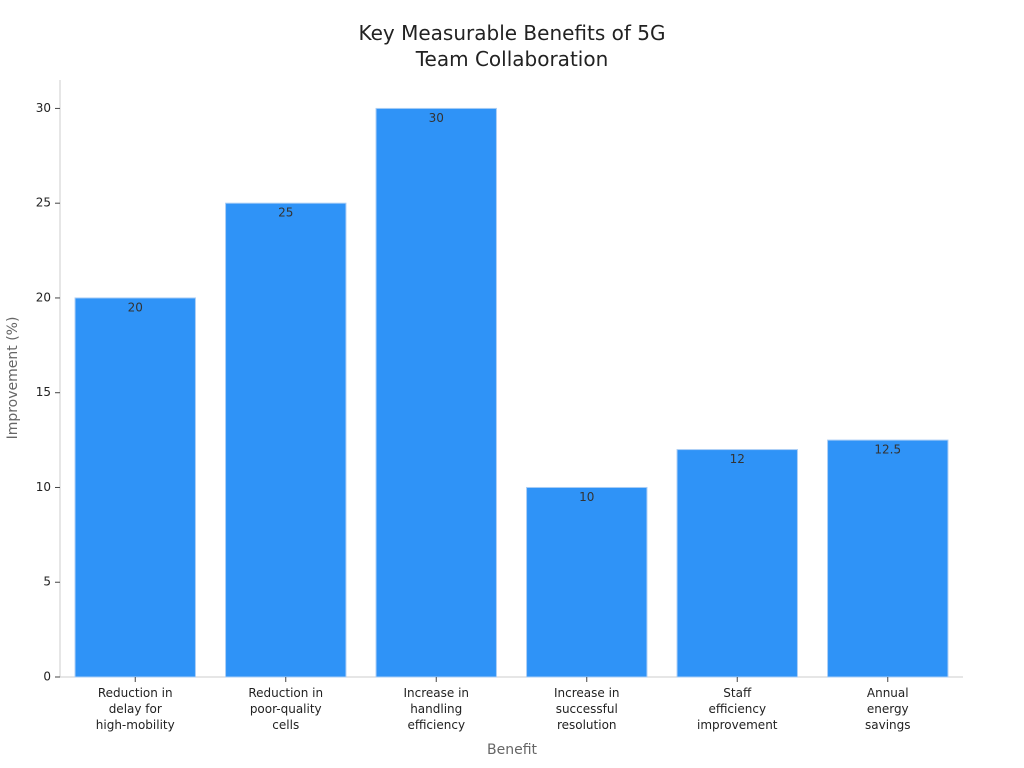 This screenshot has width=1024, height=768. Describe the element at coordinates (887, 709) in the screenshot. I see `x-tick-label: Annual energy savings` at that location.